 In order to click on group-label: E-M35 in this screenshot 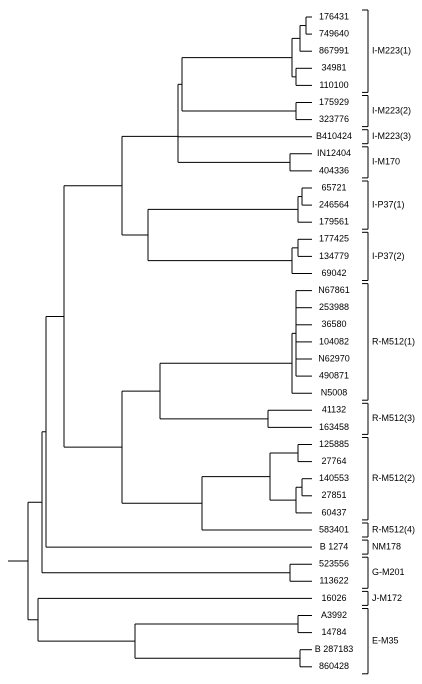, I will do `click(385, 641)`.